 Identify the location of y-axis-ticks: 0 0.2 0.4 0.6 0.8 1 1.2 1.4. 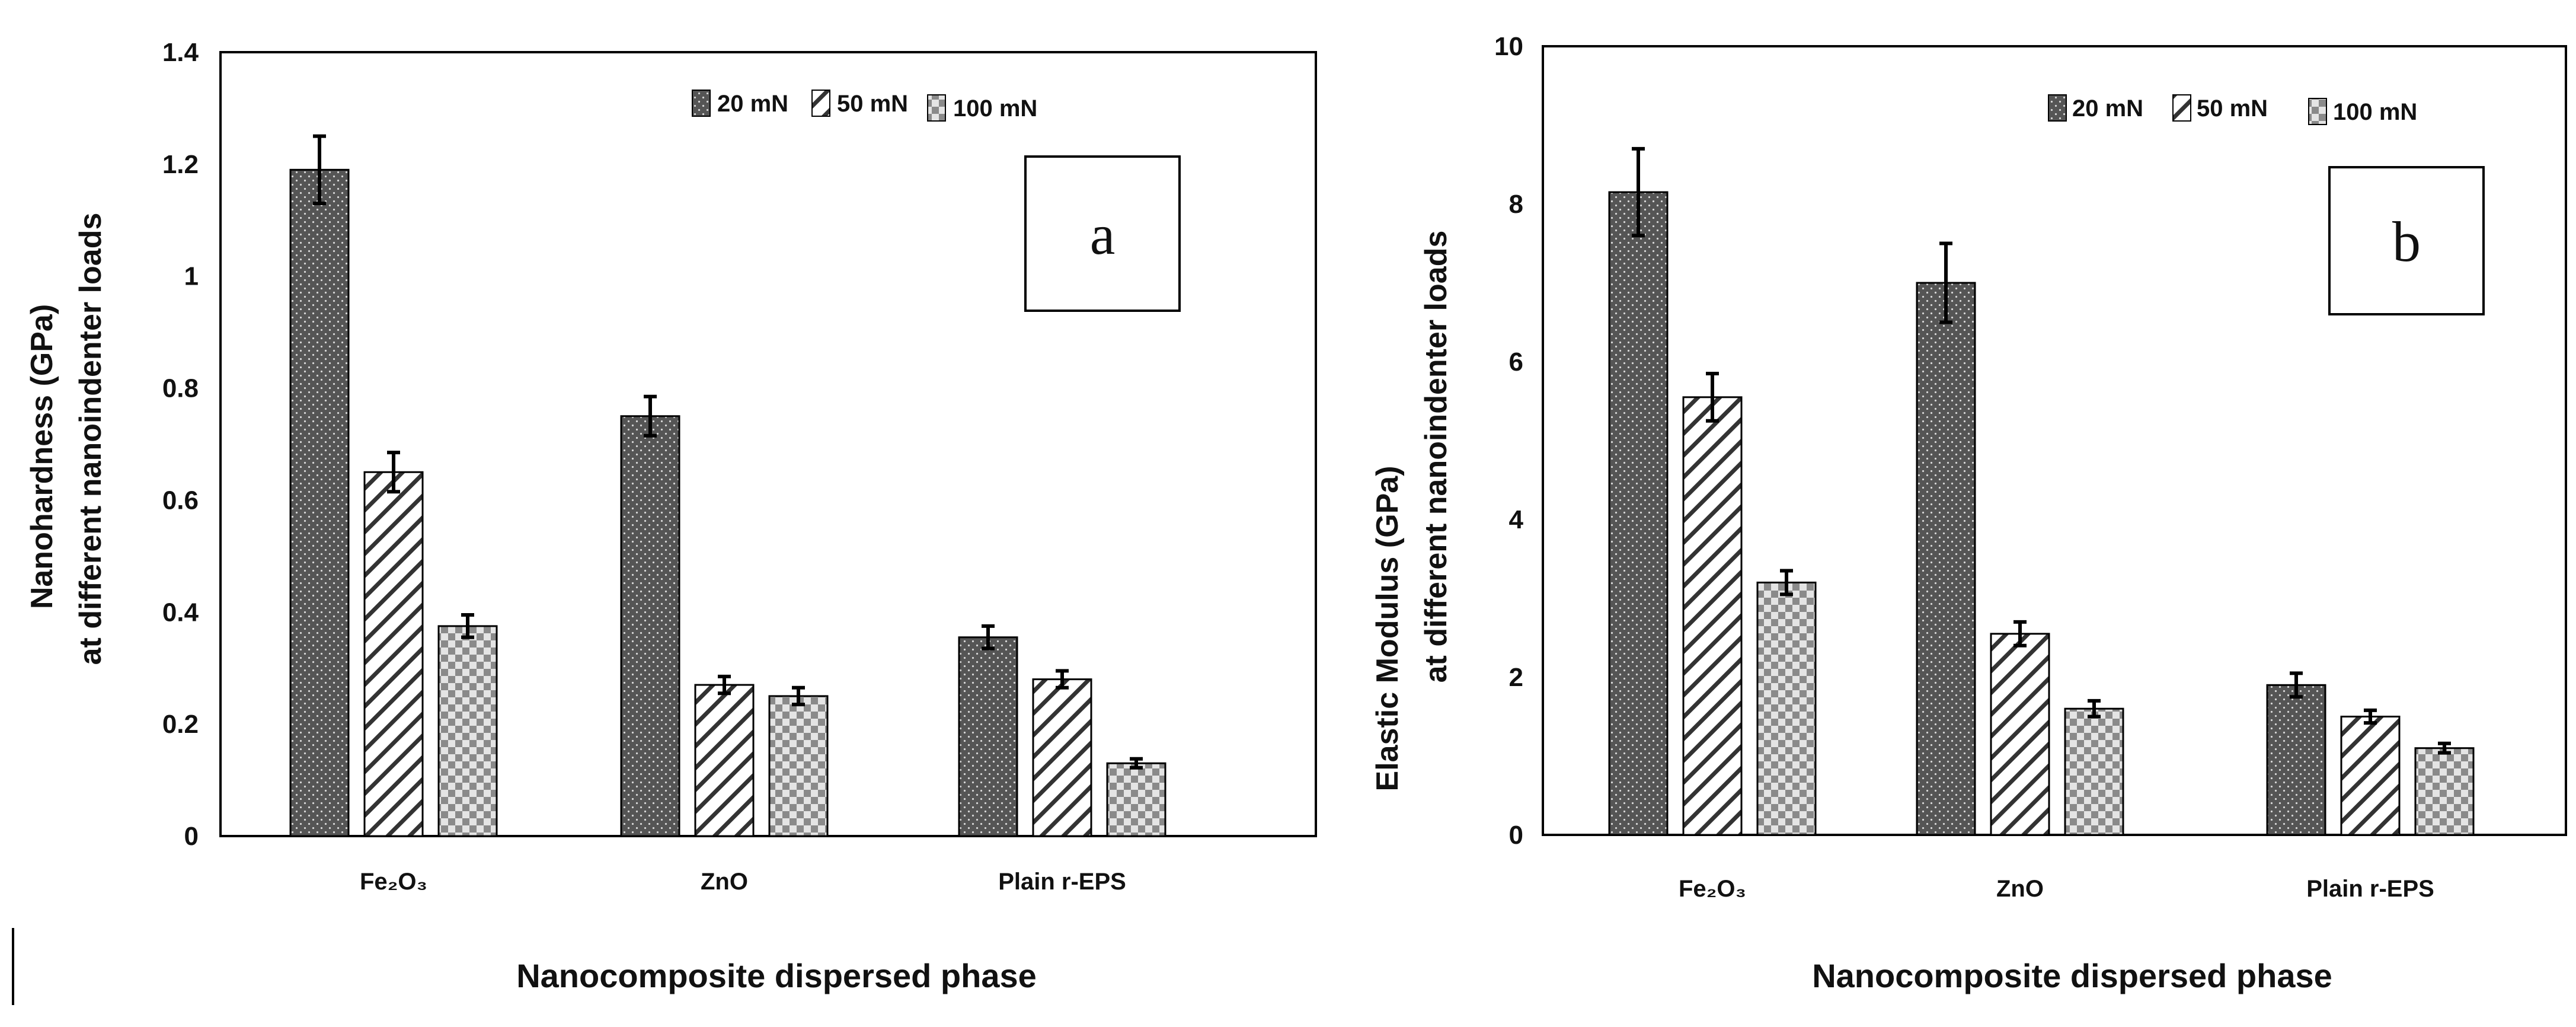
(180, 444).